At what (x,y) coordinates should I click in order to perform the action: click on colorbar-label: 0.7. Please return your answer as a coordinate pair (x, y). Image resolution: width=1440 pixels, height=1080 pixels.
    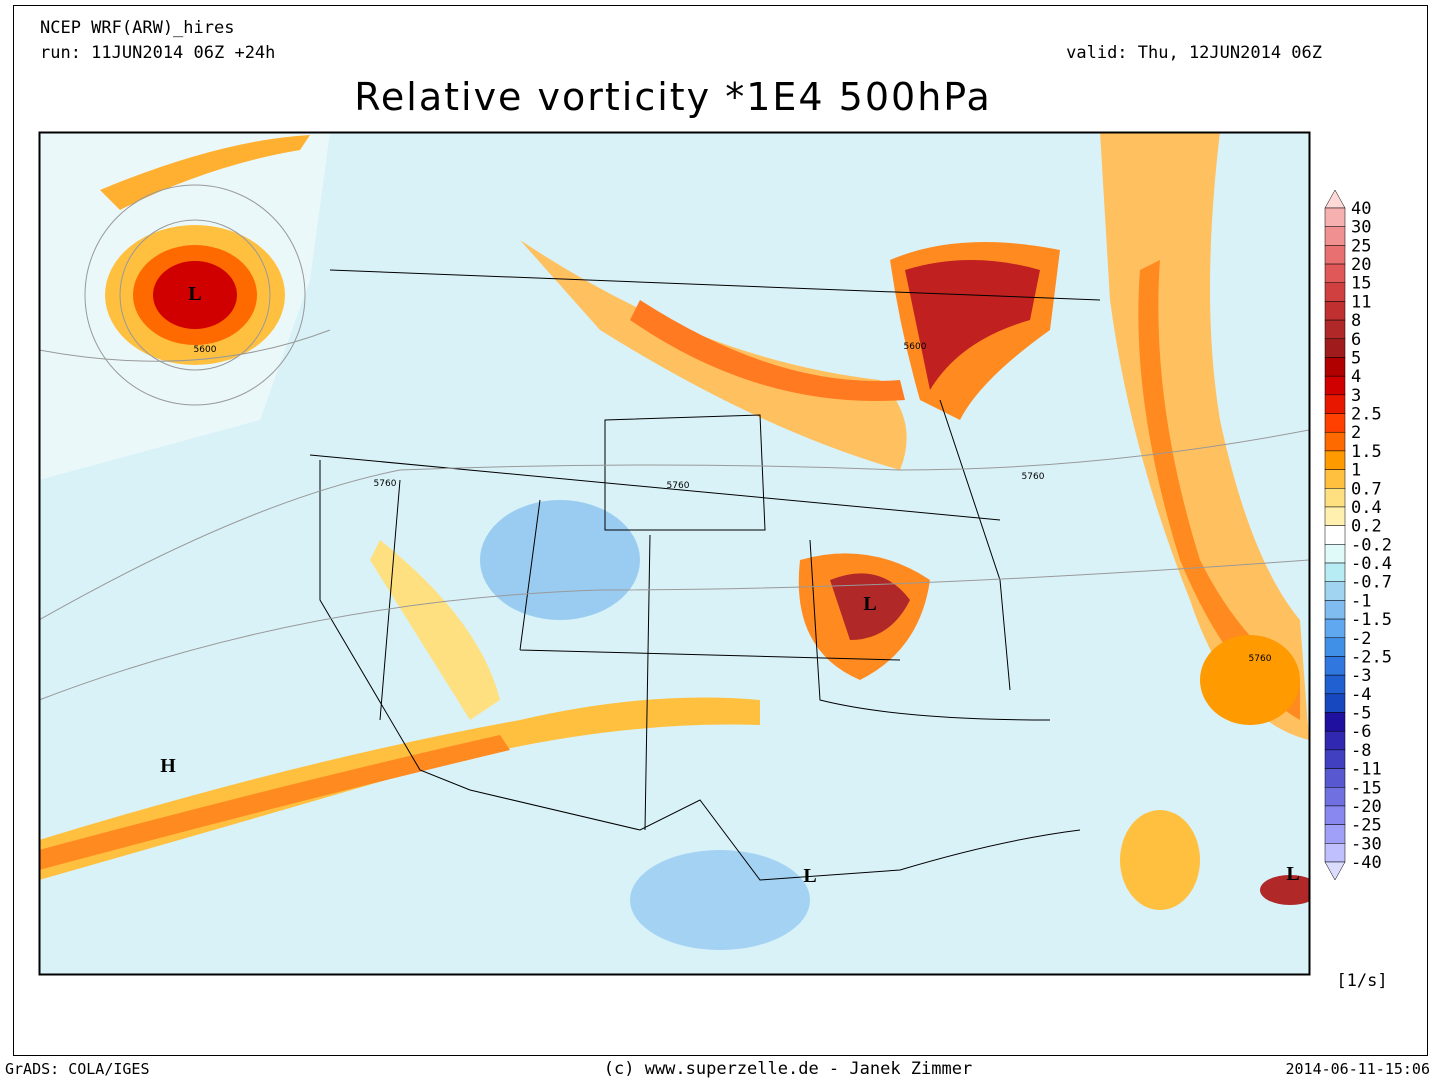
    Looking at the image, I should click on (1366, 489).